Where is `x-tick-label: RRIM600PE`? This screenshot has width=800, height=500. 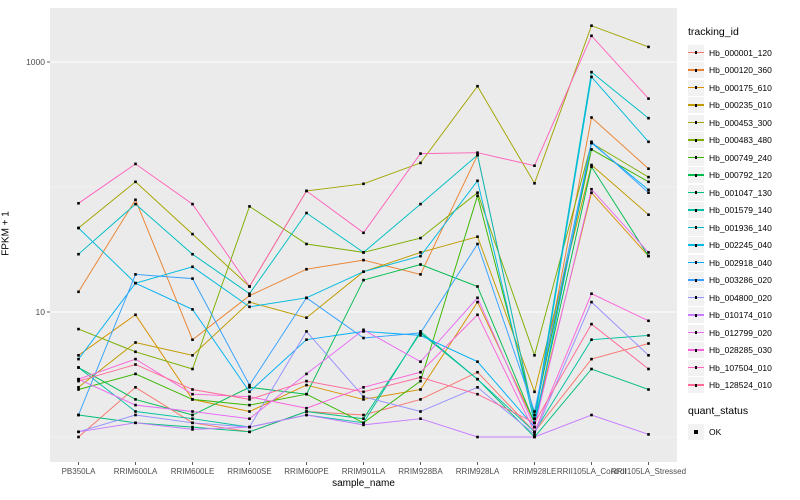
x-tick-label: RRIM600PE is located at coordinates (306, 471).